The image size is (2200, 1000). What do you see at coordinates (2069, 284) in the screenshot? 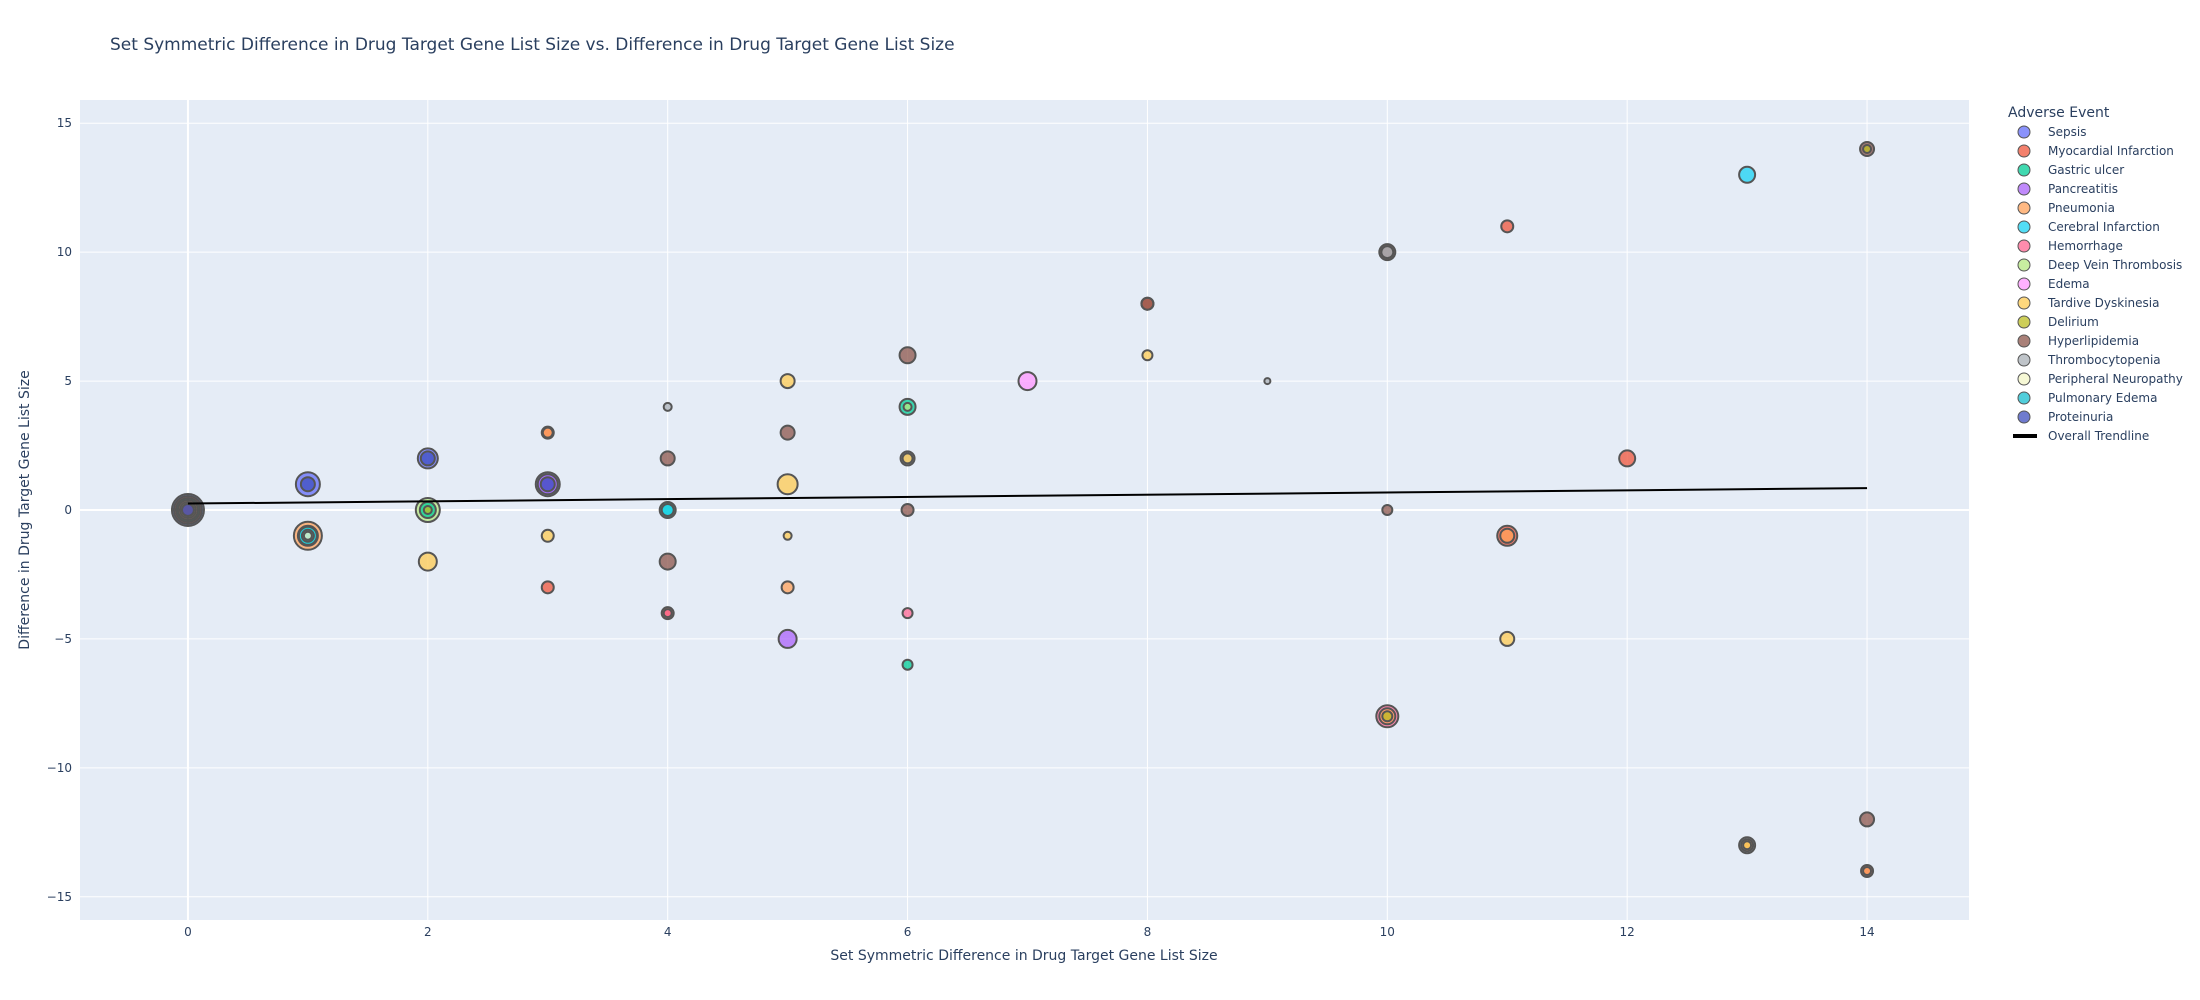
I see `legend-label-edema: Edema` at bounding box center [2069, 284].